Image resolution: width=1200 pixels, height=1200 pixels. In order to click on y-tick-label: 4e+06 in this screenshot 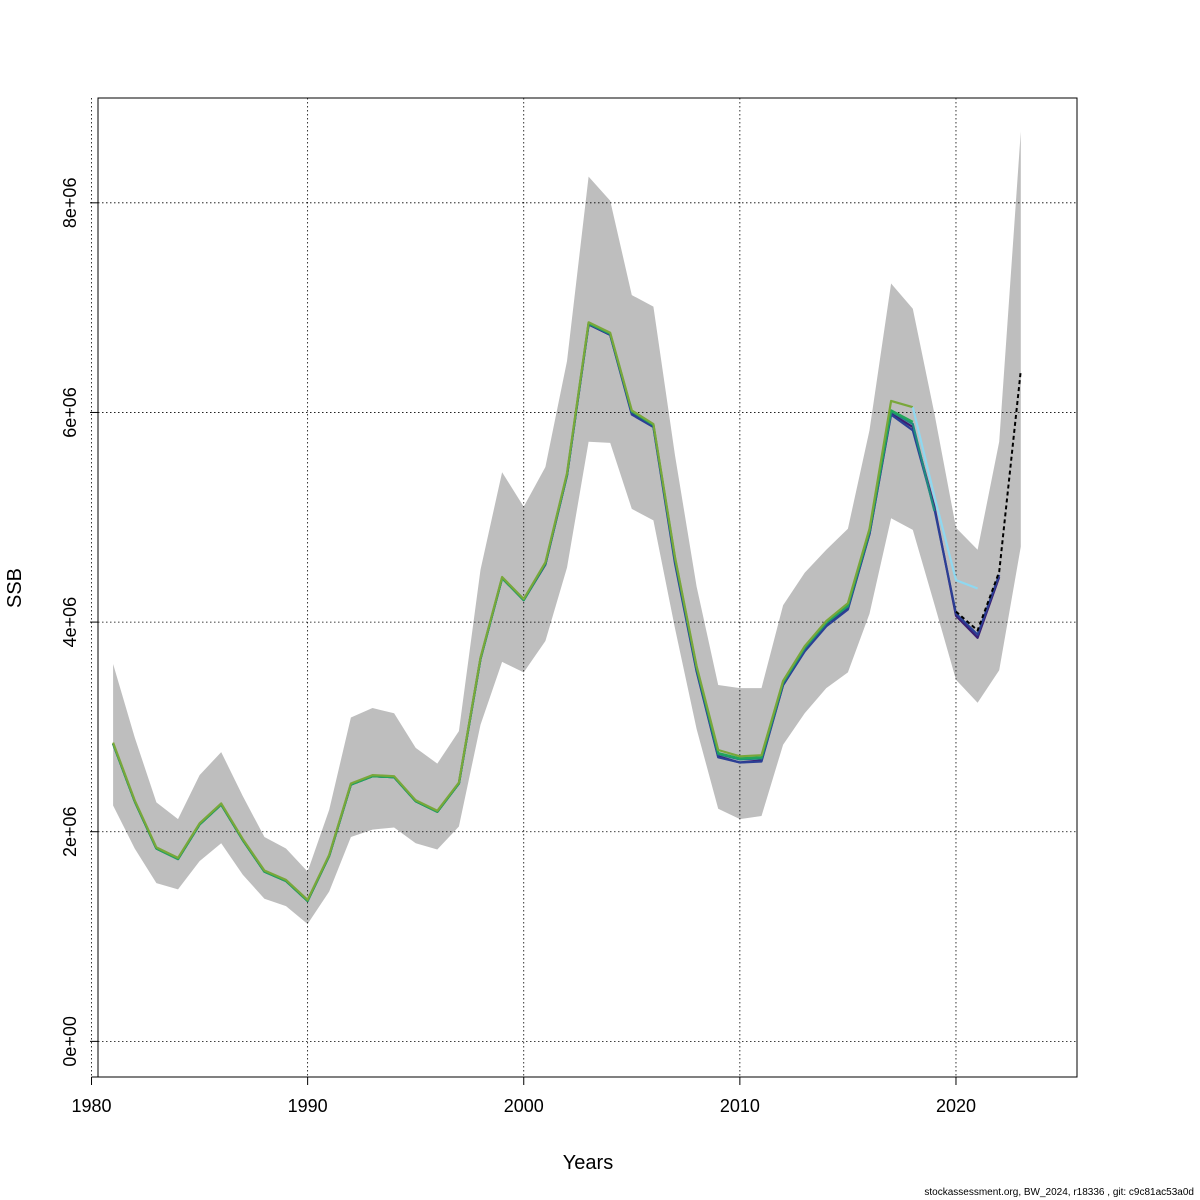, I will do `click(70, 622)`.